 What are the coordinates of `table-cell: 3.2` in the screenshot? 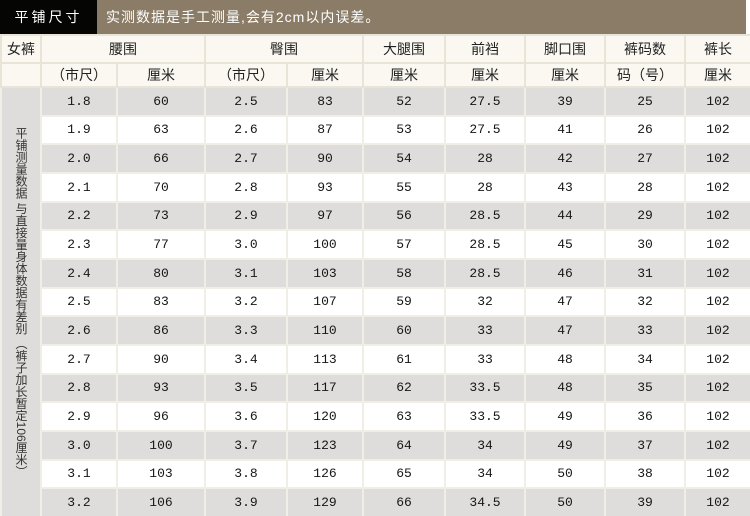 It's located at (246, 302).